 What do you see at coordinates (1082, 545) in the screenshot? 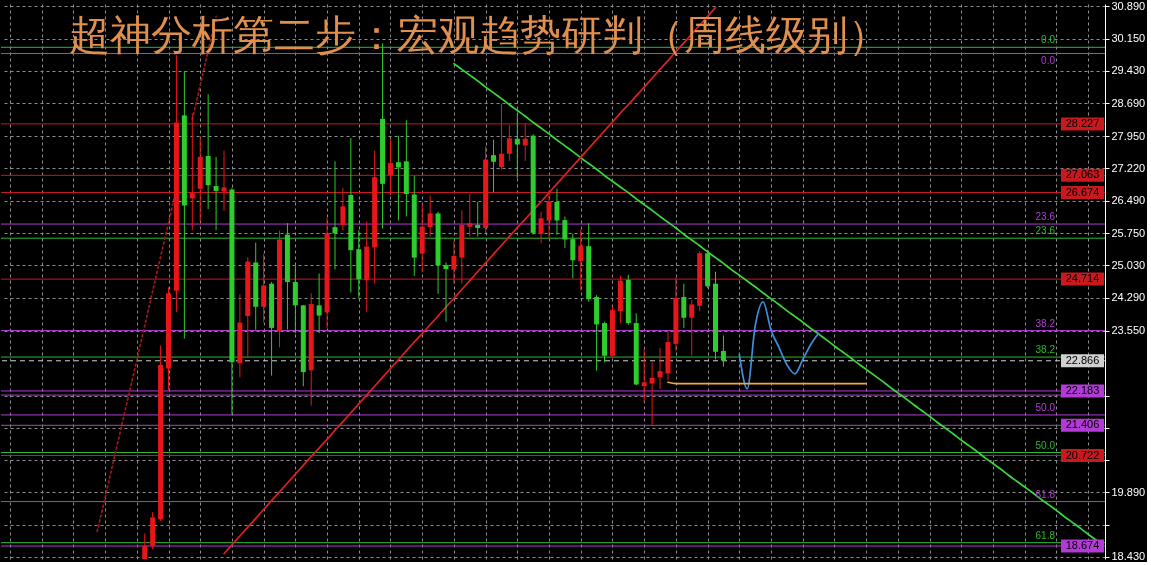
I see `ref-line-label: 18.674` at bounding box center [1082, 545].